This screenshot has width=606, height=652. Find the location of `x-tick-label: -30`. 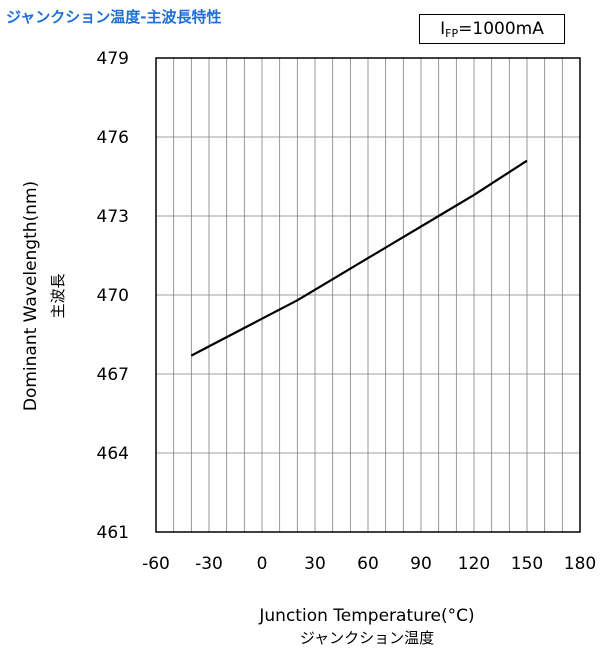

x-tick-label: -30 is located at coordinates (209, 564).